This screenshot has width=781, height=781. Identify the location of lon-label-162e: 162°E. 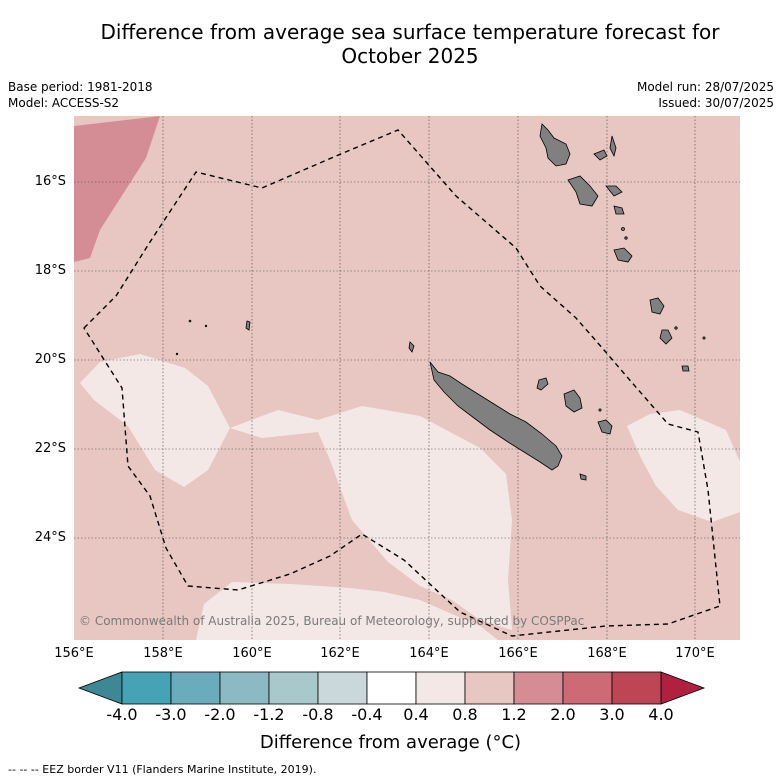
(340, 653).